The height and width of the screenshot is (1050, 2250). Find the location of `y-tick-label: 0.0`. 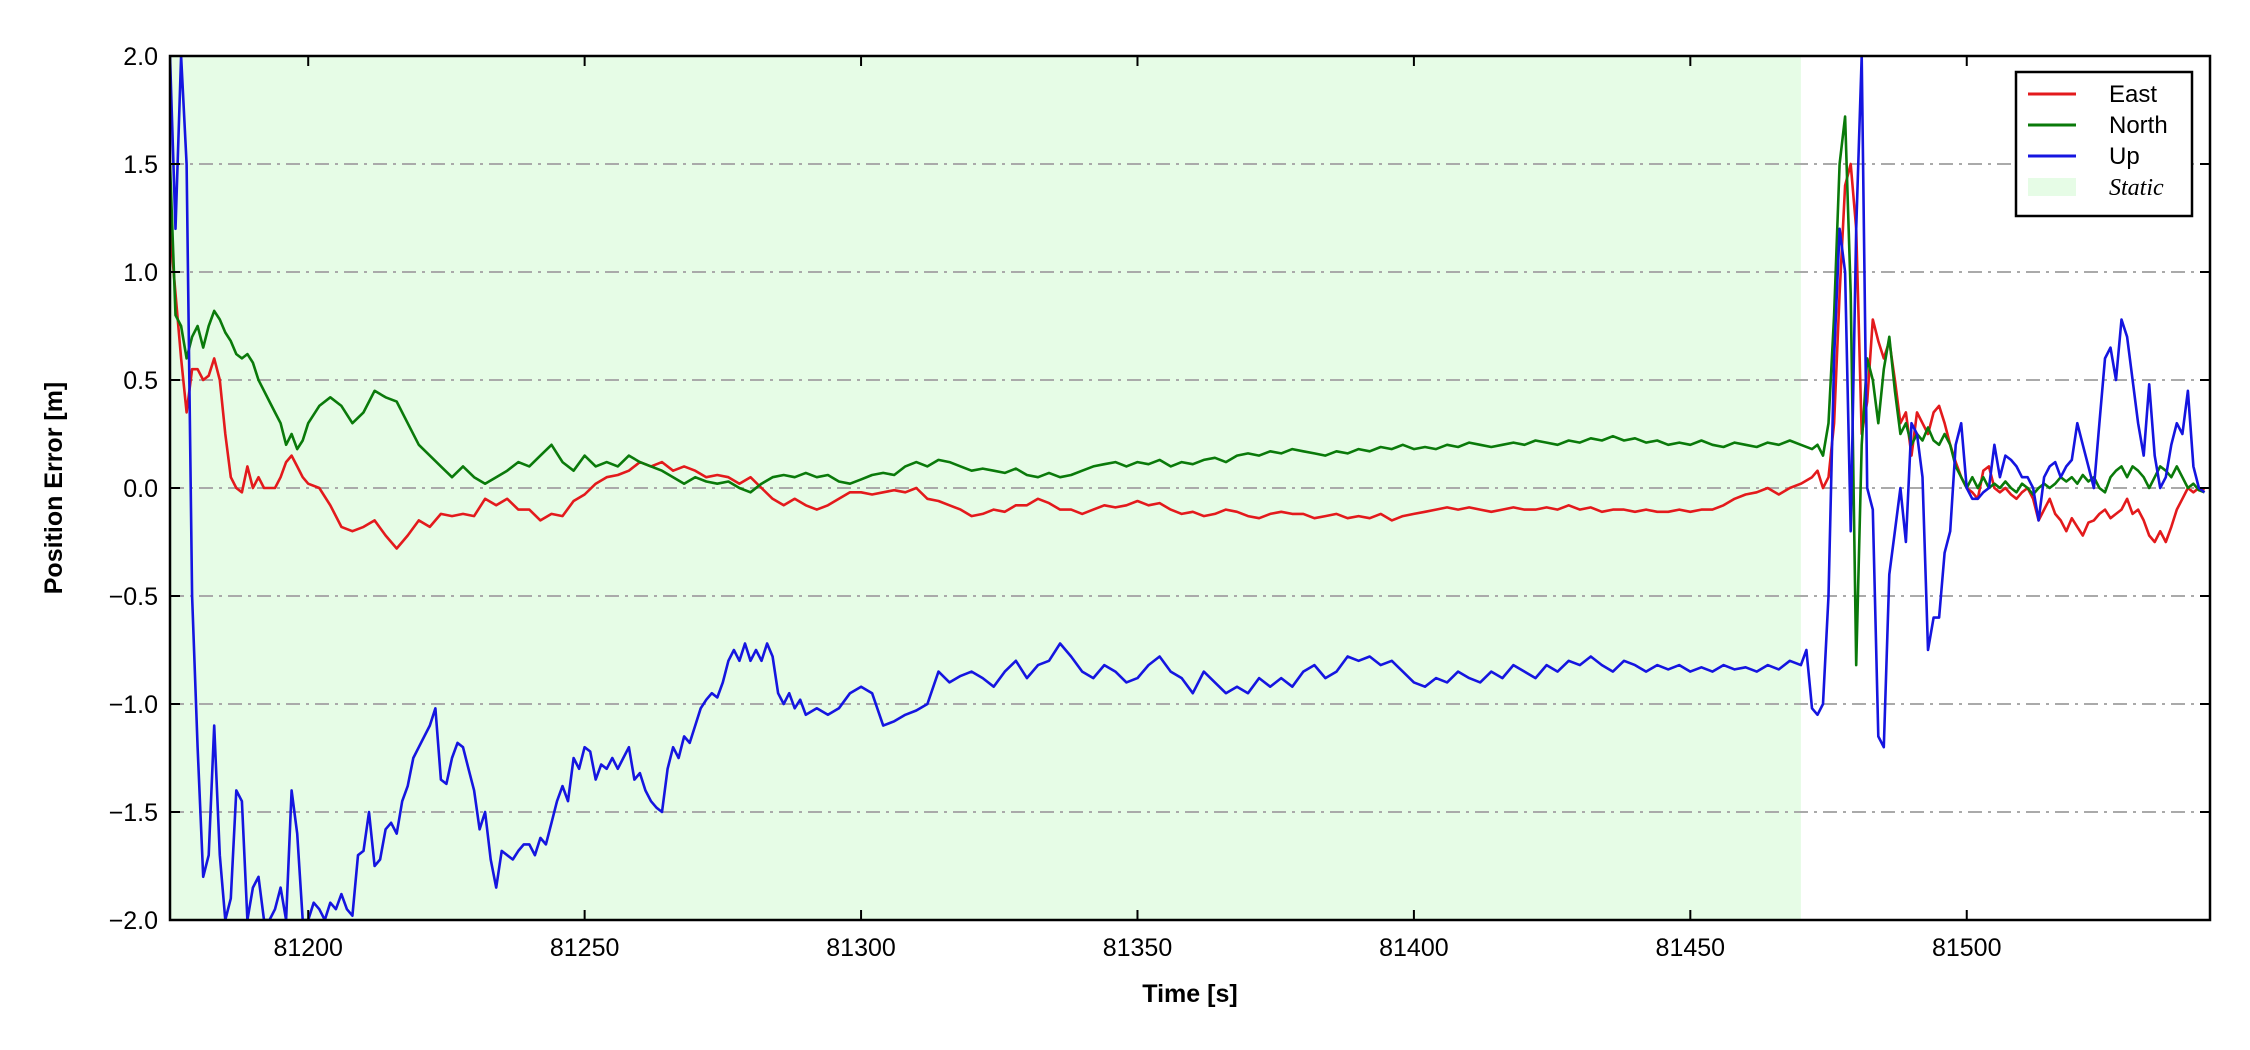

y-tick-label: 0.0 is located at coordinates (140, 489).